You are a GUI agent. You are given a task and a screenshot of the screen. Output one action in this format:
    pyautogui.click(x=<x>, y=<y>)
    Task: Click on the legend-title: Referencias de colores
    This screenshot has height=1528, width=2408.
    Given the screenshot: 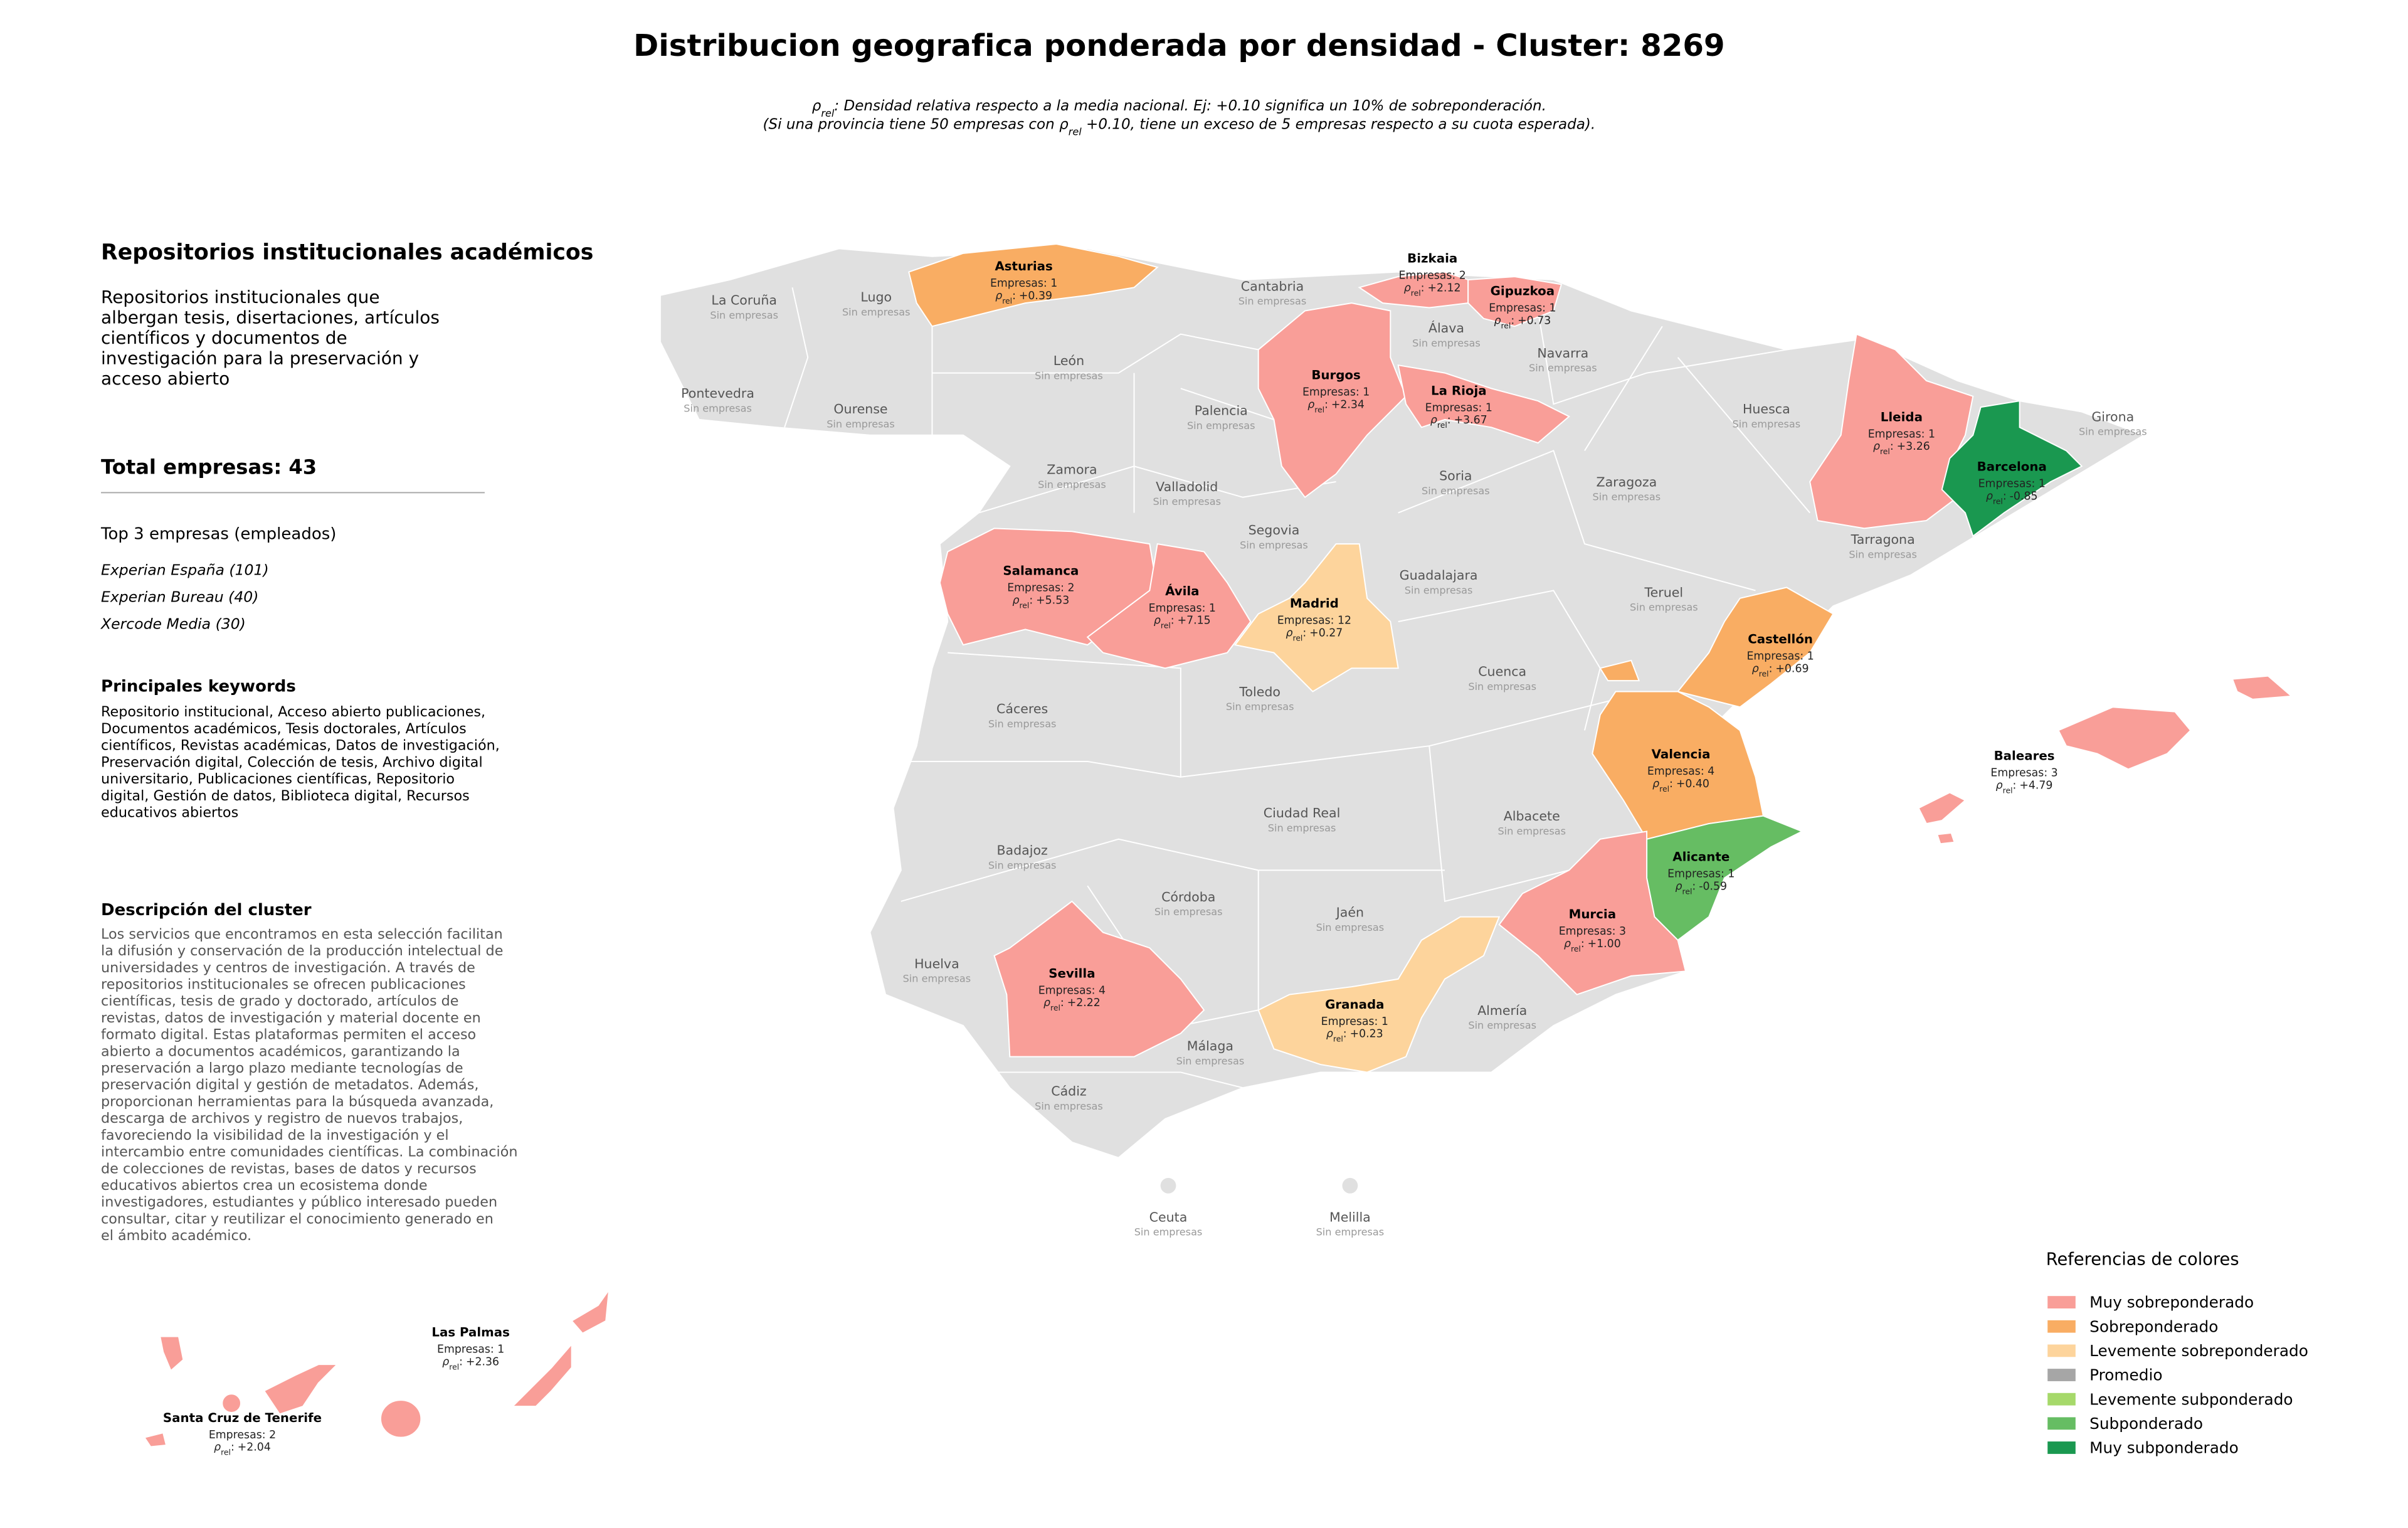 What is the action you would take?
    pyautogui.click(x=2142, y=1260)
    